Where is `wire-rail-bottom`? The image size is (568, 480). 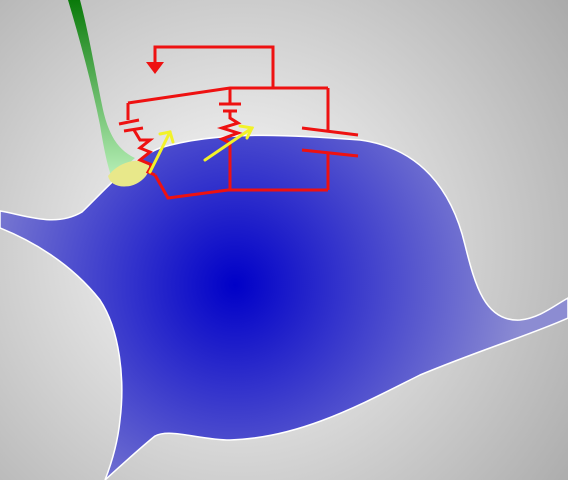 wire-rail-bottom is located at coordinates (240, 187).